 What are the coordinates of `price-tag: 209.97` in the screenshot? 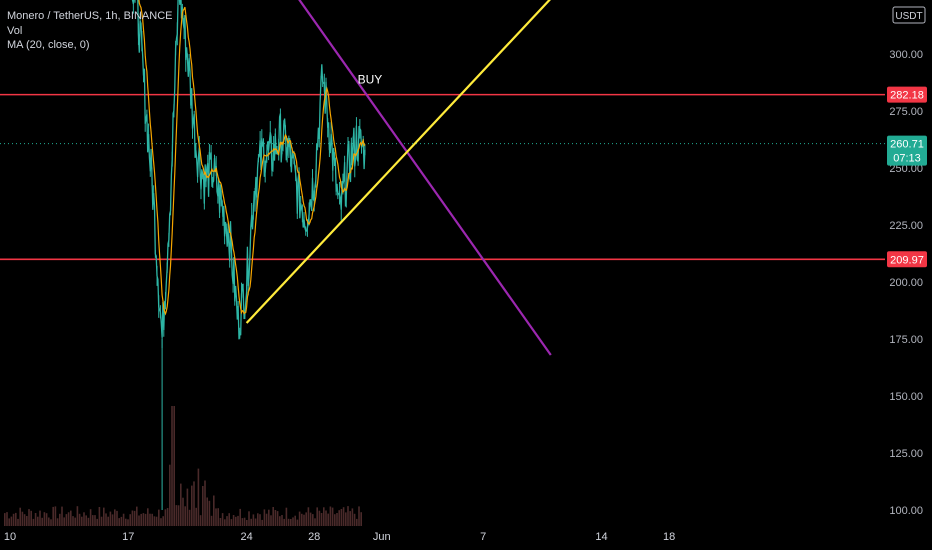 It's located at (907, 259).